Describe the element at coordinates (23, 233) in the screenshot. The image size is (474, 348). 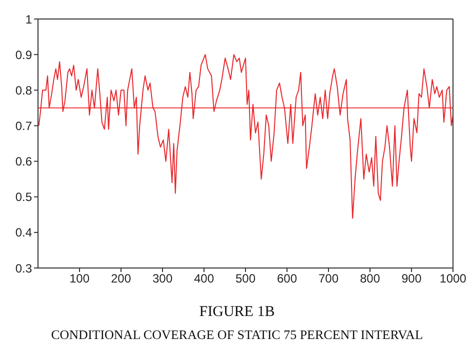
I see `y-tick-label: 0.4` at that location.